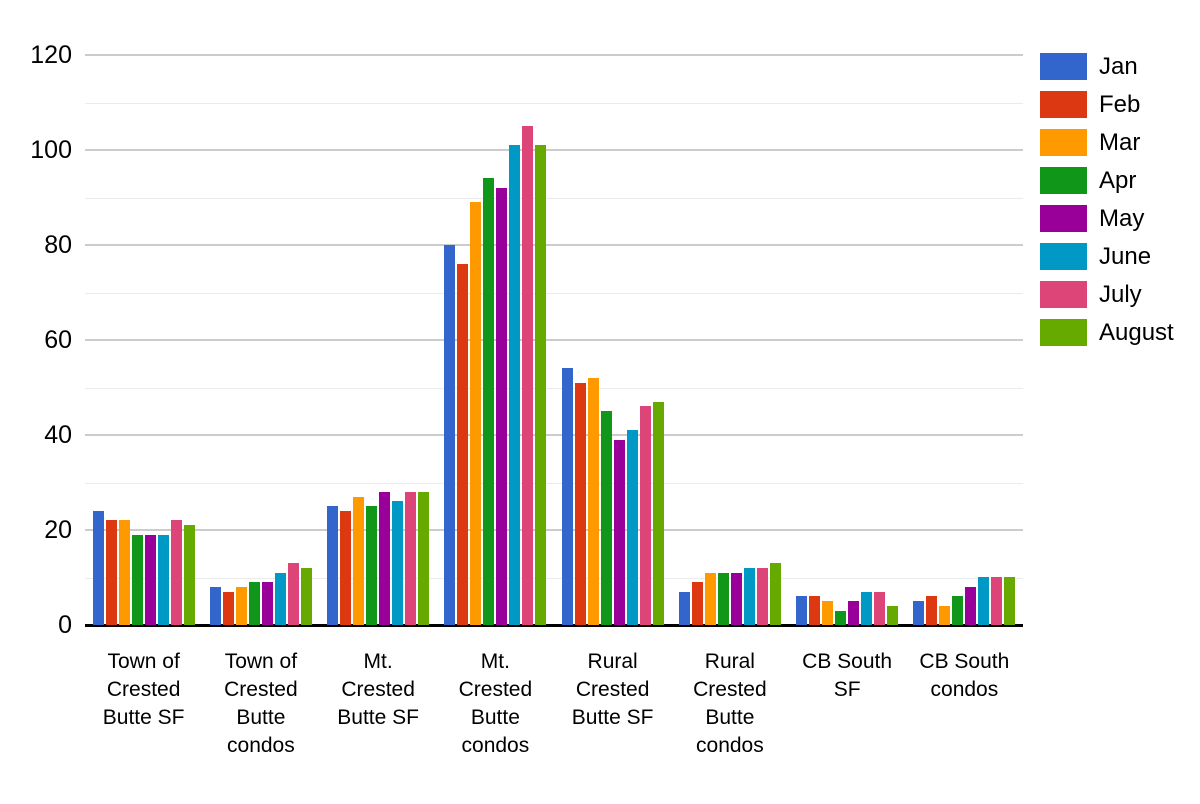 The width and height of the screenshot is (1200, 804). Describe the element at coordinates (1118, 180) in the screenshot. I see `legend-label: Apr` at that location.